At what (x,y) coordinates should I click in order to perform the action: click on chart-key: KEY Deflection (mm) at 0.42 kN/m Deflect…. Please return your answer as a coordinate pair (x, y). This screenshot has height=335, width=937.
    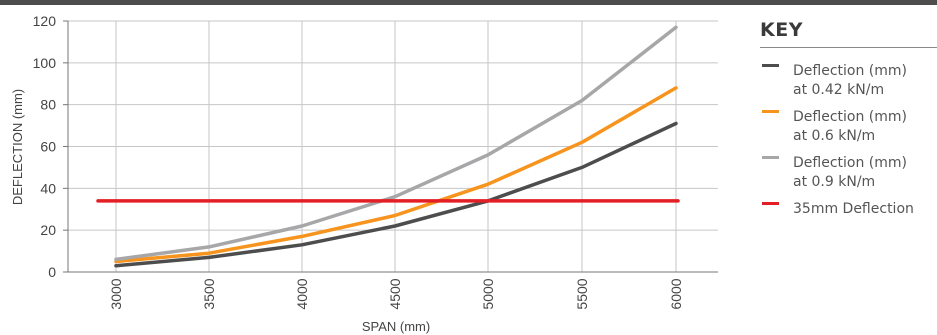
    Looking at the image, I should click on (848, 123).